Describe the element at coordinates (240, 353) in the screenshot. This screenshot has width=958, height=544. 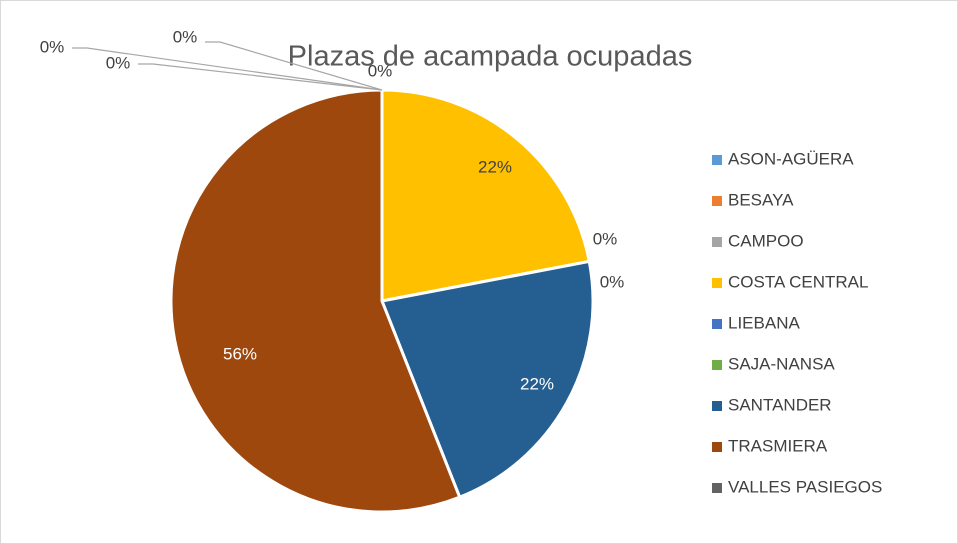
I see `data-label: 56%` at that location.